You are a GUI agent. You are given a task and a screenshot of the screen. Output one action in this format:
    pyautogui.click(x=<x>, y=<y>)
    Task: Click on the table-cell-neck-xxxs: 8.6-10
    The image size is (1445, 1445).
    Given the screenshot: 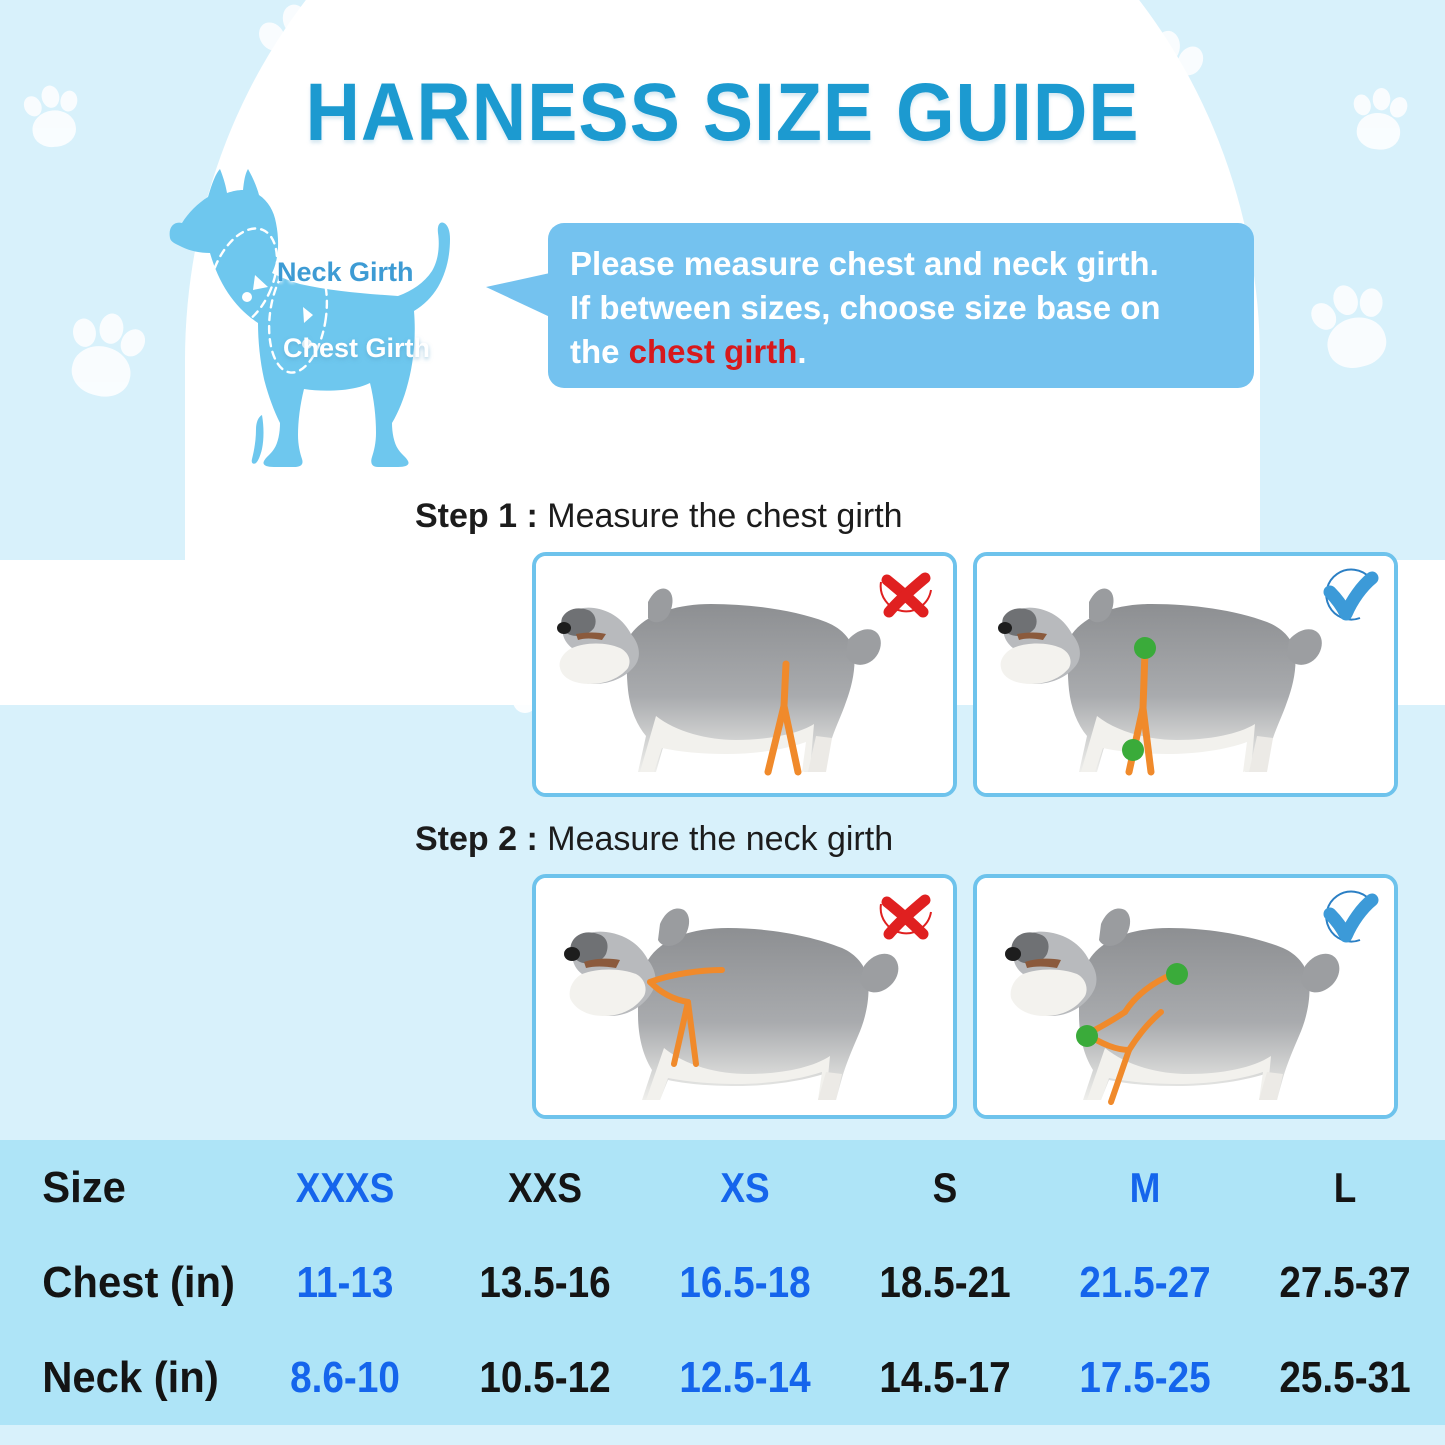 What is the action you would take?
    pyautogui.click(x=345, y=1377)
    